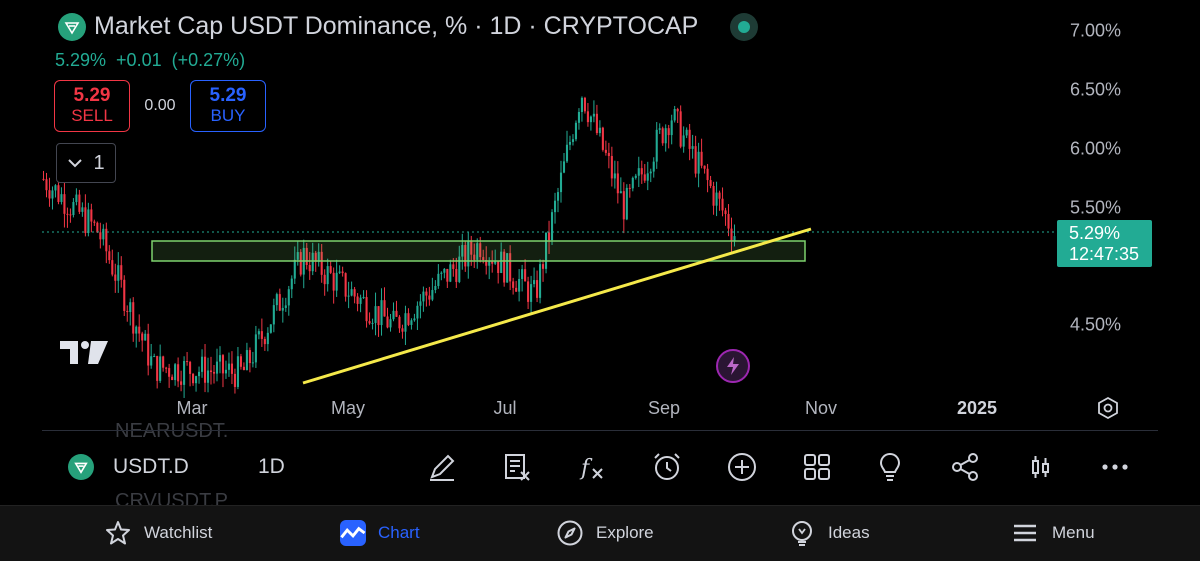  I want to click on market-status-icon, so click(744, 26).